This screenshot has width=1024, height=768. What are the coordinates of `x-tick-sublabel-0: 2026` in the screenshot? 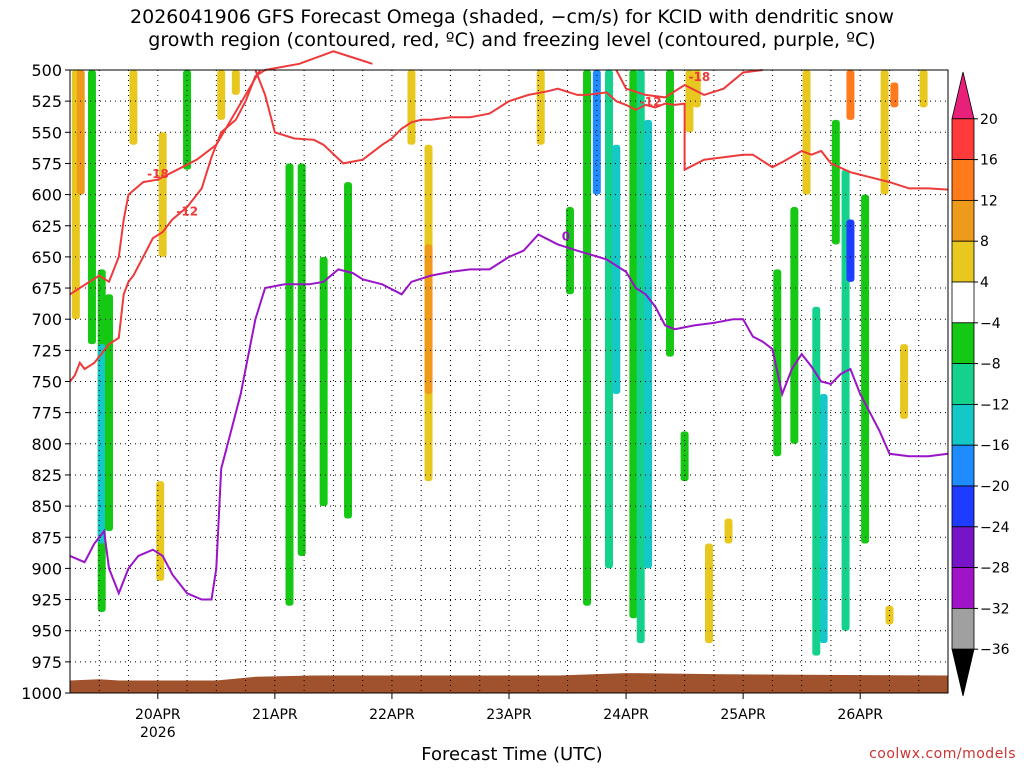 It's located at (158, 733).